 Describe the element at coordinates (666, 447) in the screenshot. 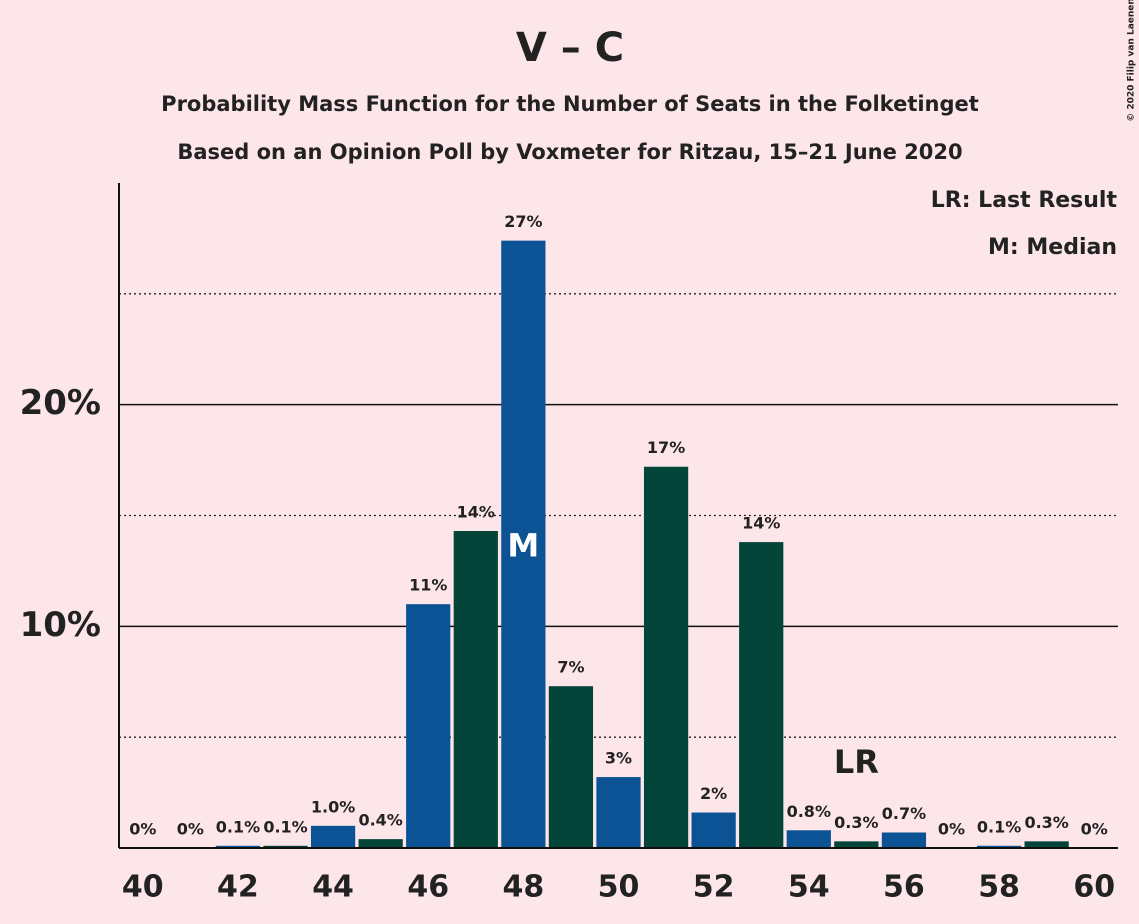

I see `value-label: 17%` at that location.